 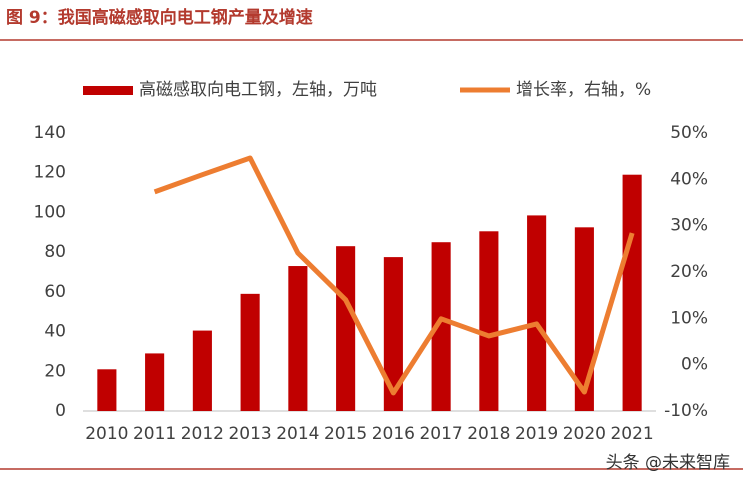 I want to click on y-tick-label: 60, so click(x=55, y=292).